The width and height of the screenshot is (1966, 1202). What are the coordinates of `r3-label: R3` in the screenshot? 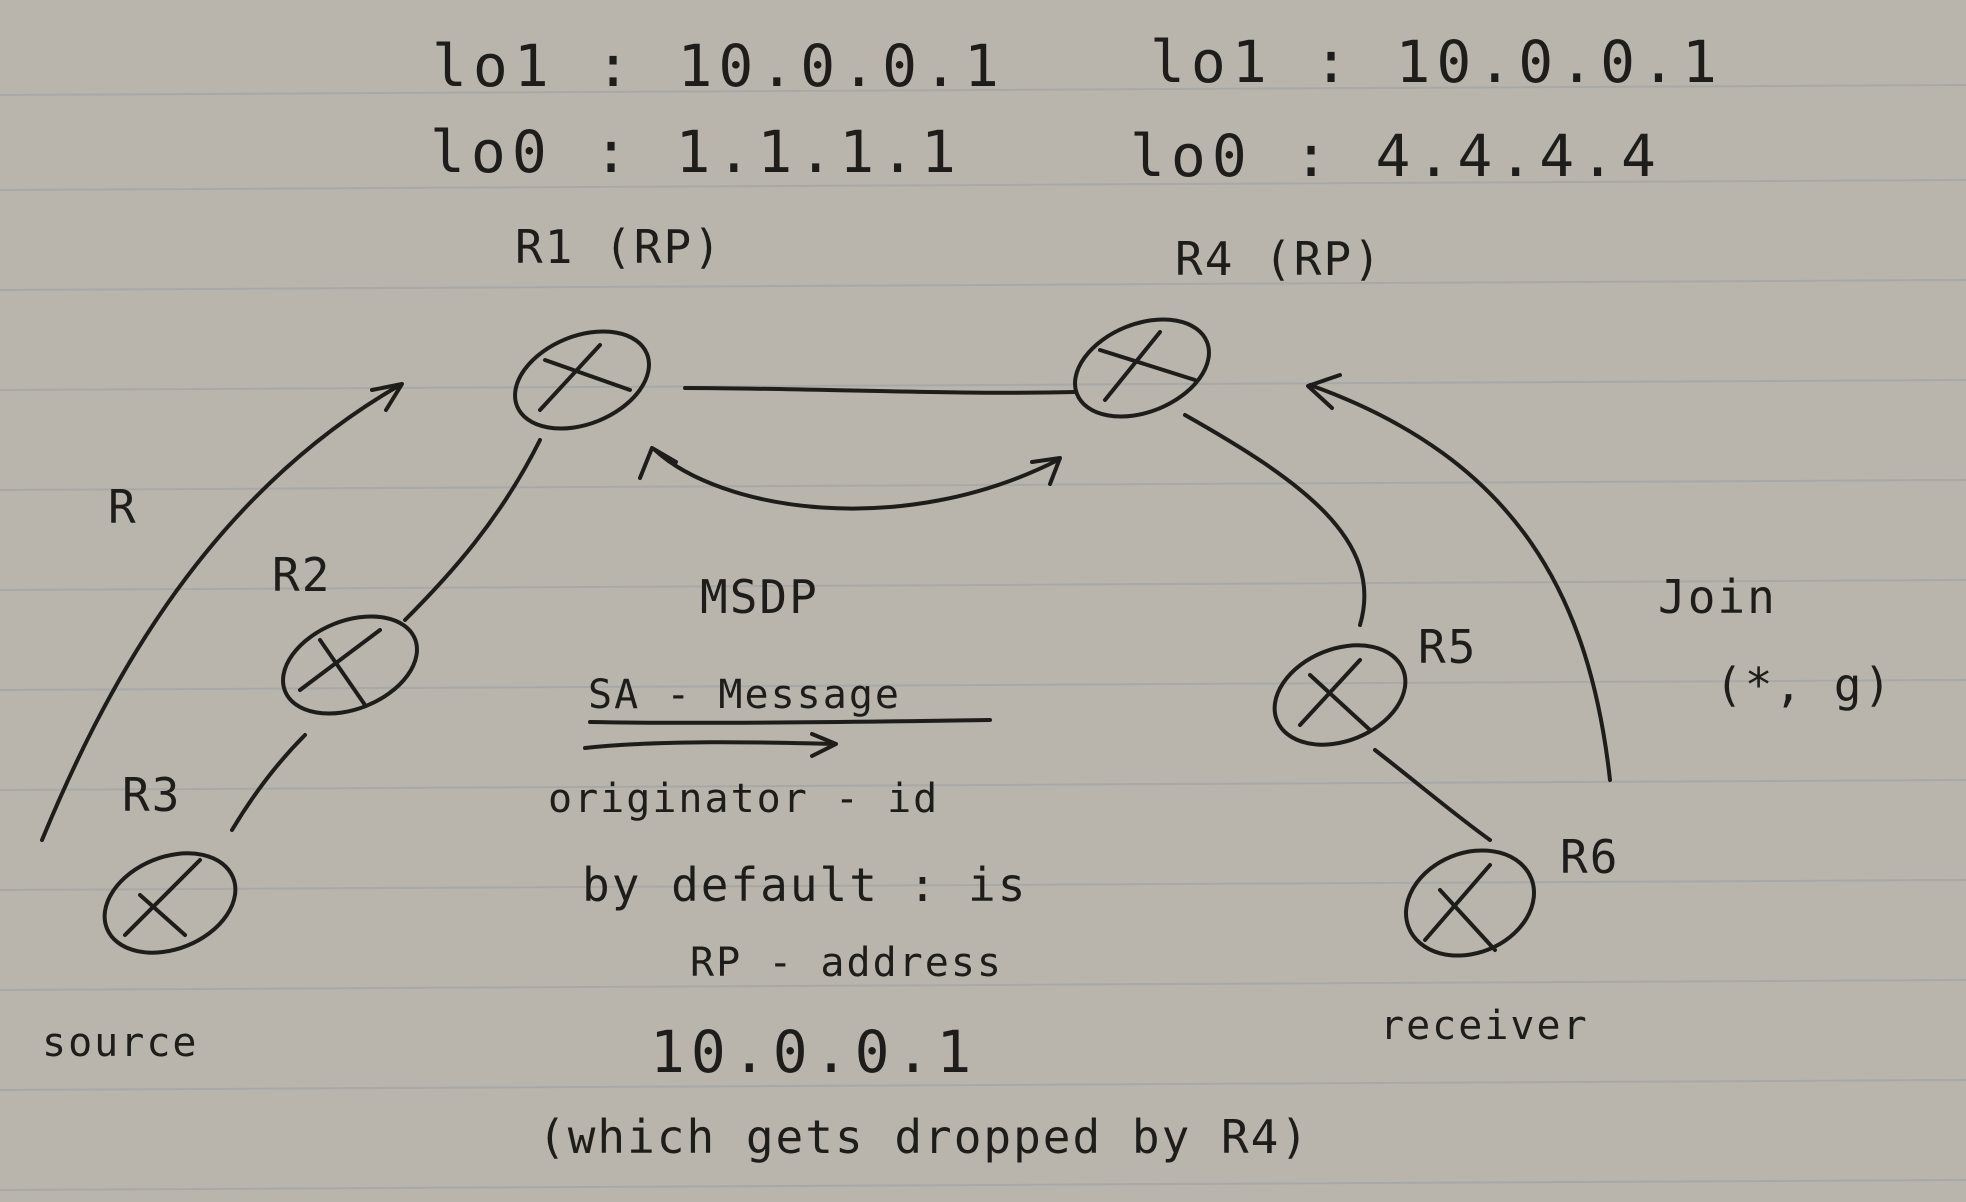 It's located at (152, 795).